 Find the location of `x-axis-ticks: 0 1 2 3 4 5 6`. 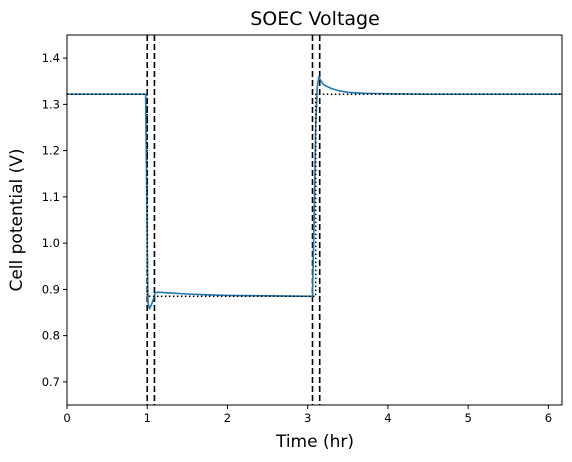

x-axis-ticks: 0 1 2 3 4 5 6 is located at coordinates (307, 415).